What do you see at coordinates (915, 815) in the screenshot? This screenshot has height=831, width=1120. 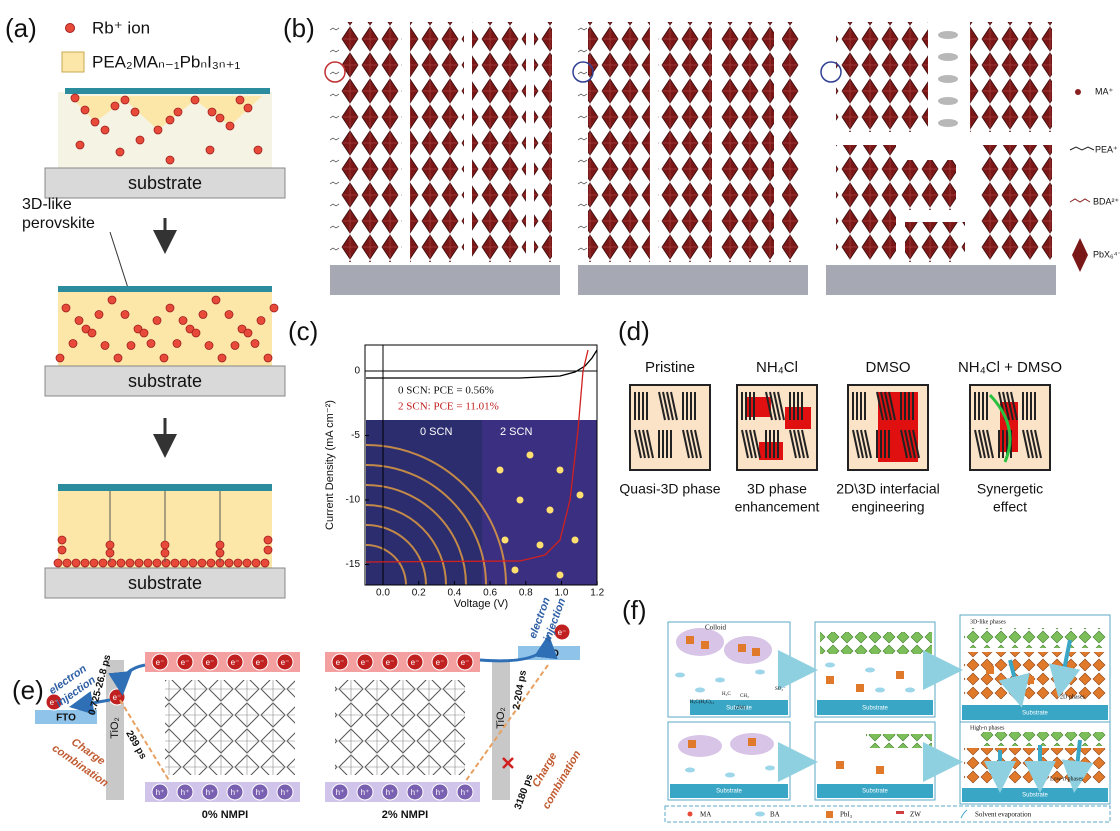 I see `legend-text: ZW` at bounding box center [915, 815].